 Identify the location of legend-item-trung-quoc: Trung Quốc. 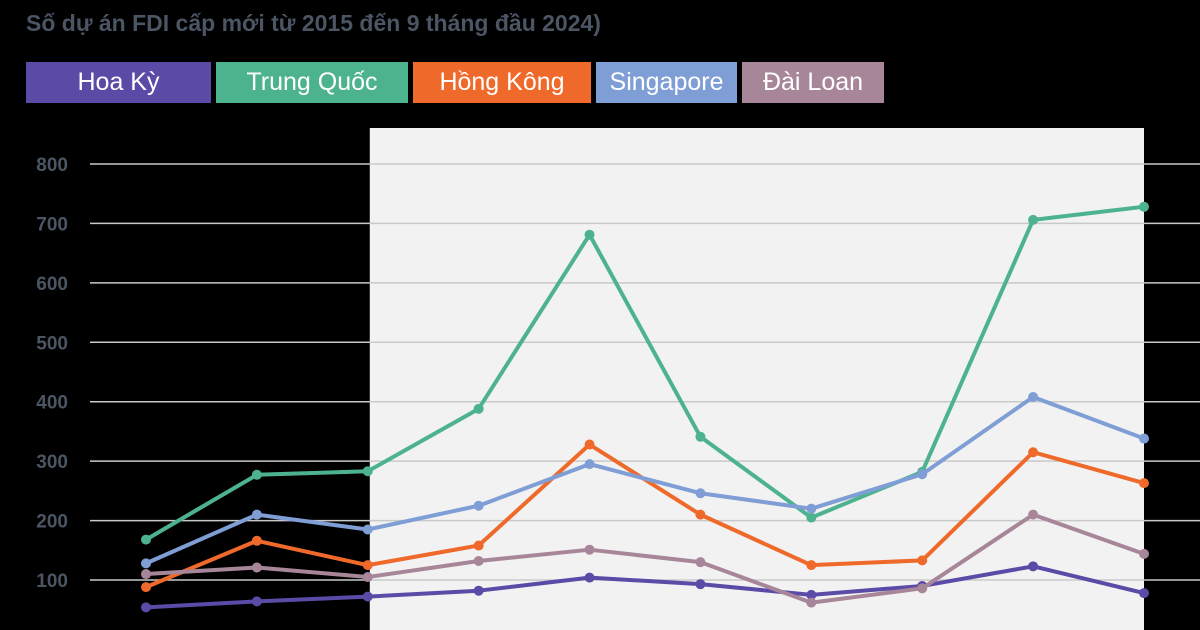
(312, 82).